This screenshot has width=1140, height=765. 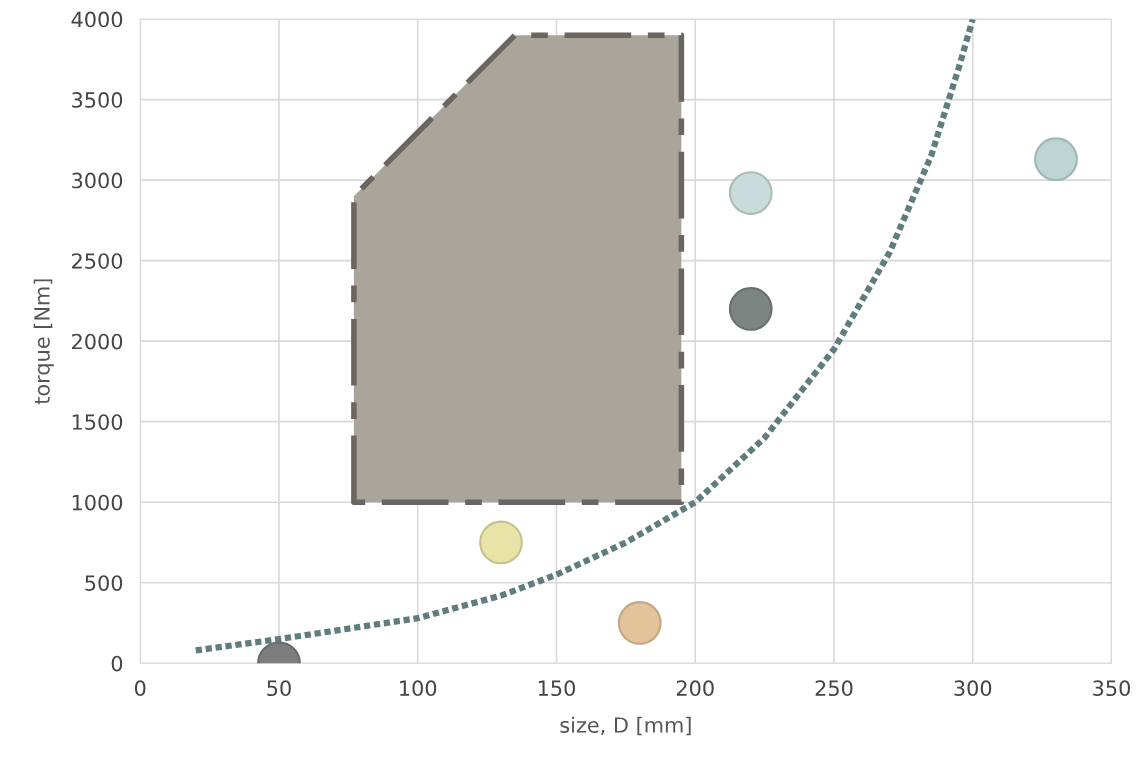 What do you see at coordinates (97, 502) in the screenshot?
I see `y-tick-label: 1000` at bounding box center [97, 502].